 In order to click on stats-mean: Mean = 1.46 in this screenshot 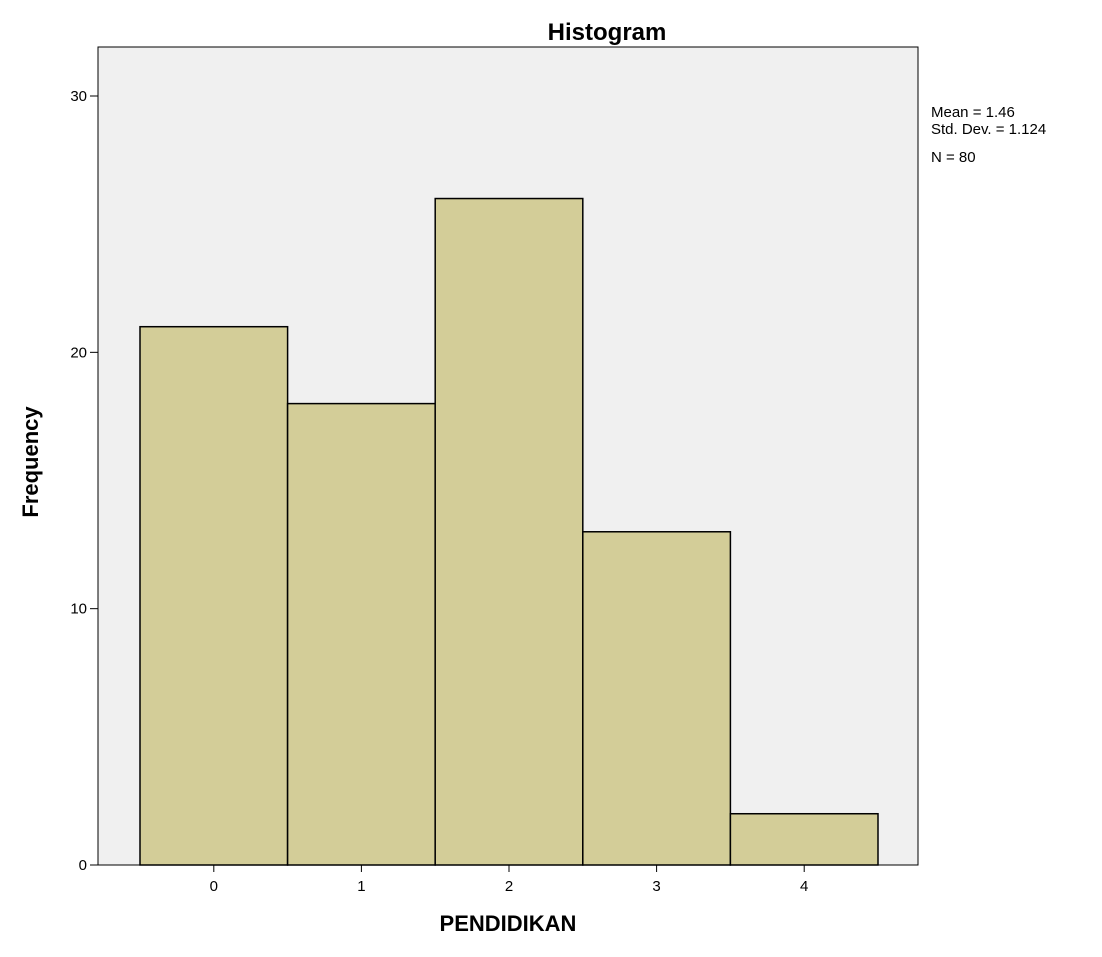, I will do `click(973, 112)`.